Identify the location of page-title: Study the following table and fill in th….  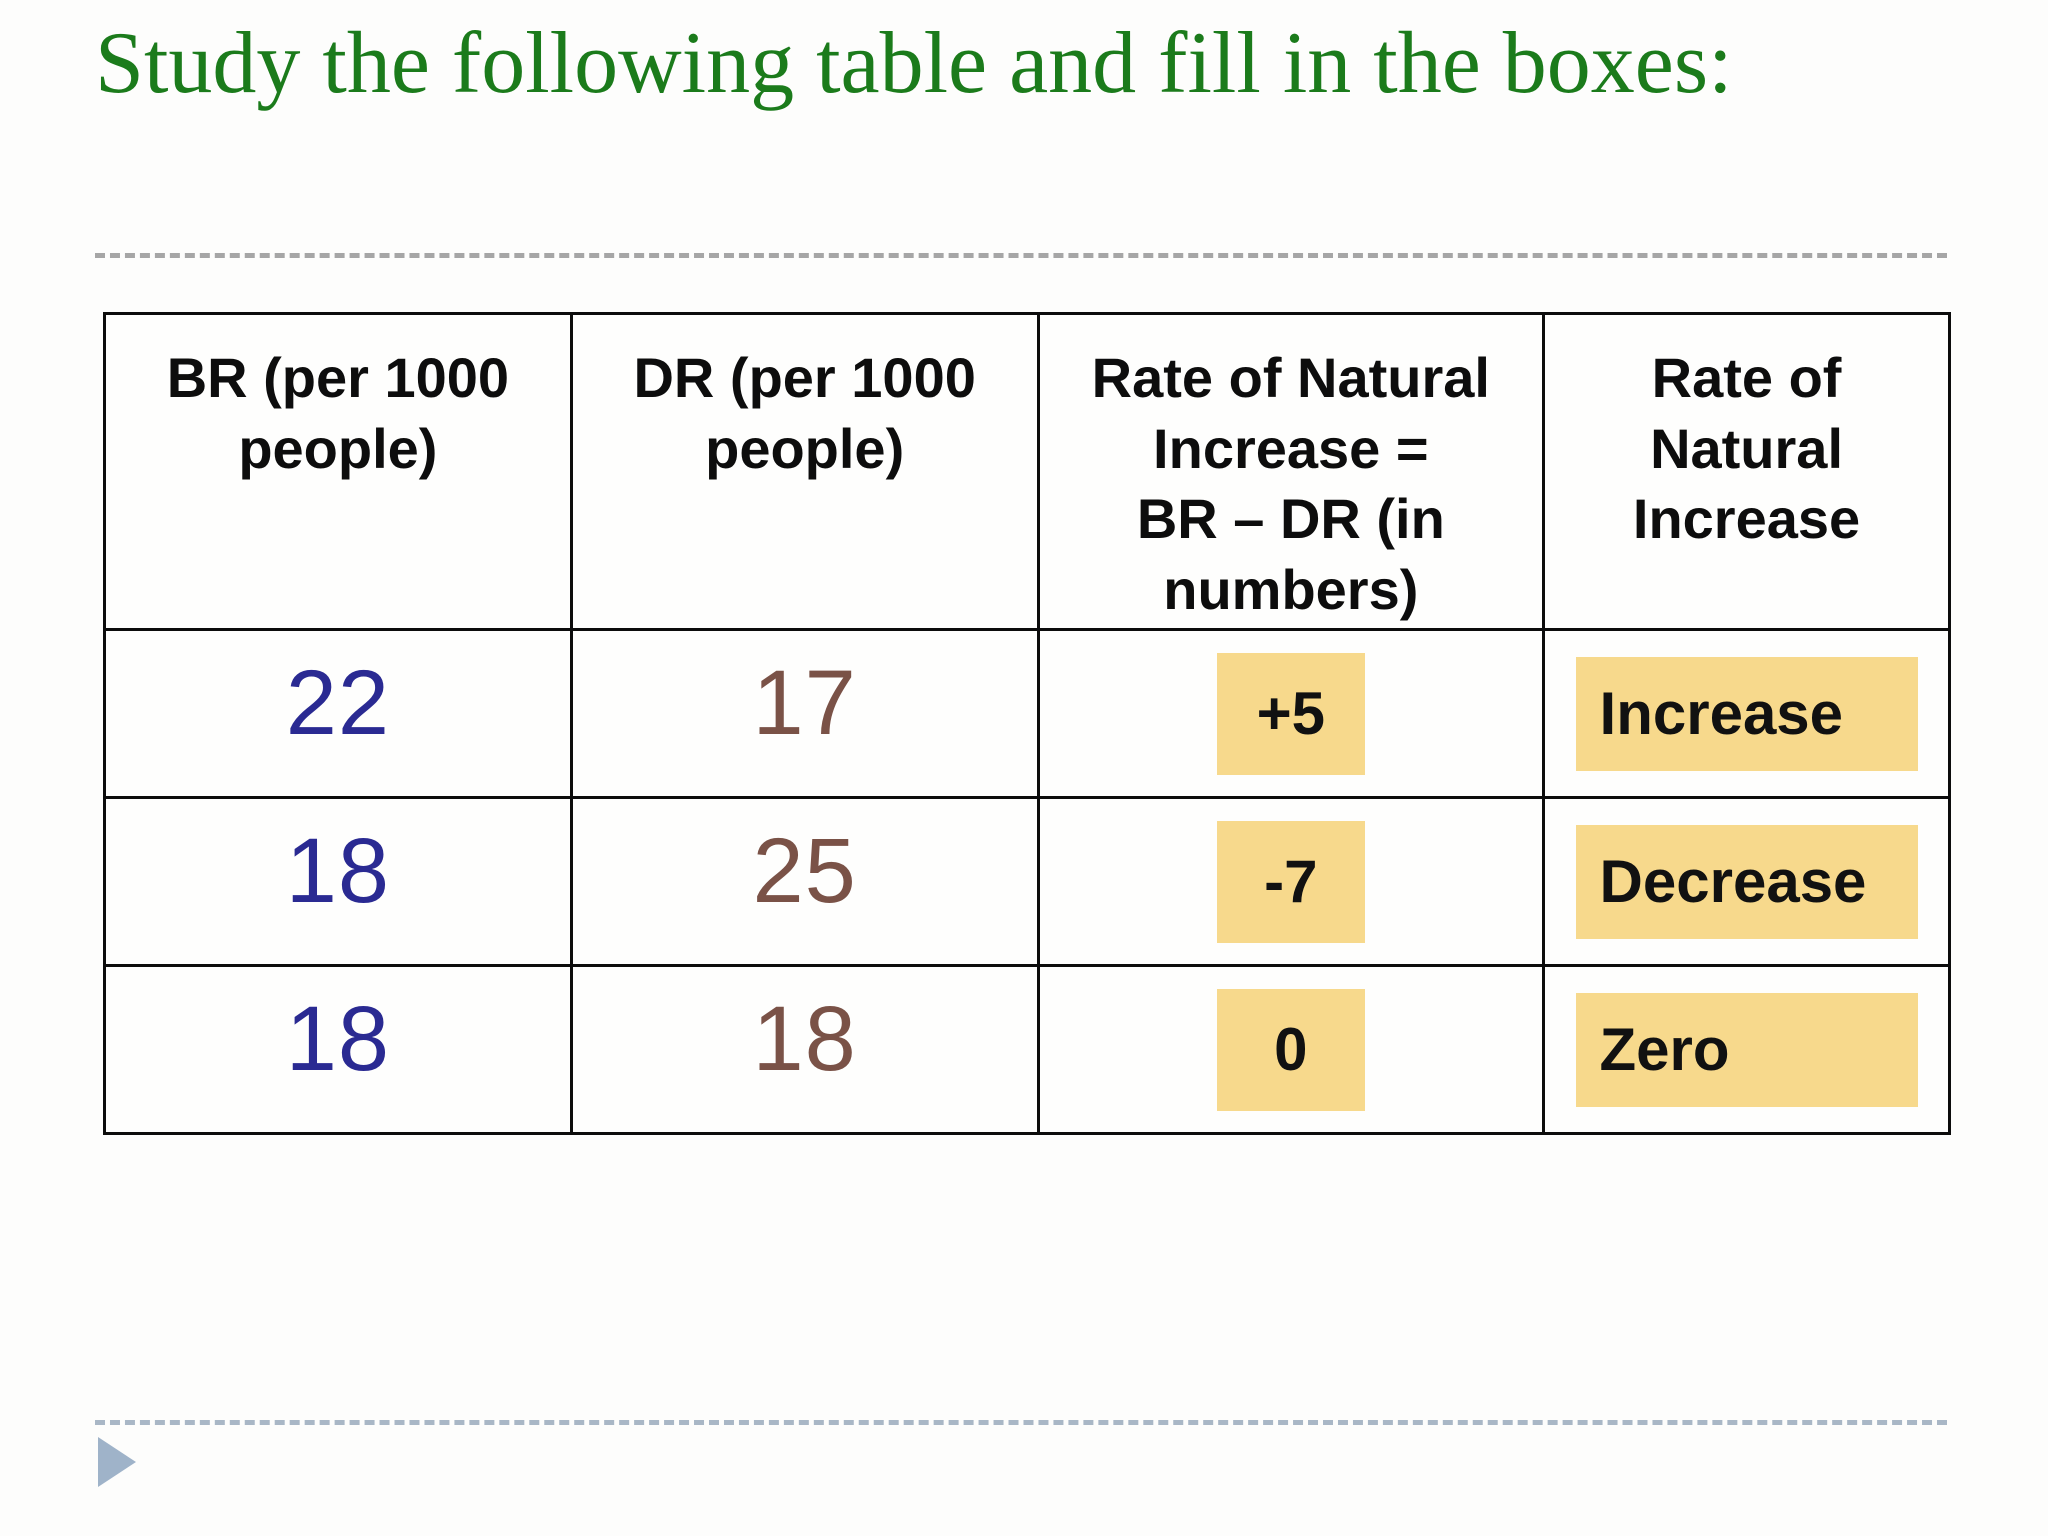
(914, 63).